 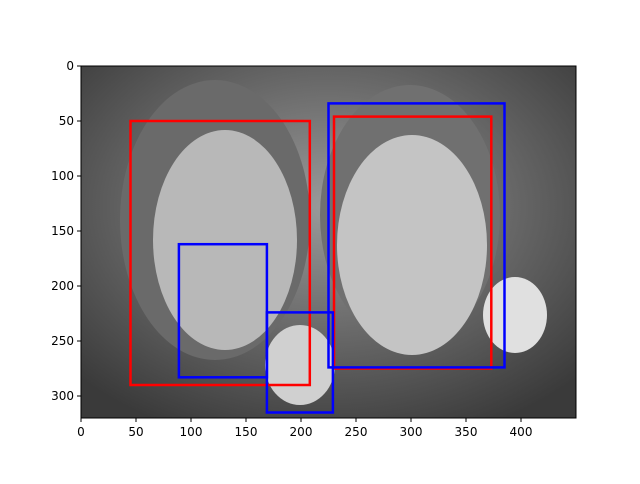 What do you see at coordinates (62, 286) in the screenshot?
I see `y-tick-label: 200` at bounding box center [62, 286].